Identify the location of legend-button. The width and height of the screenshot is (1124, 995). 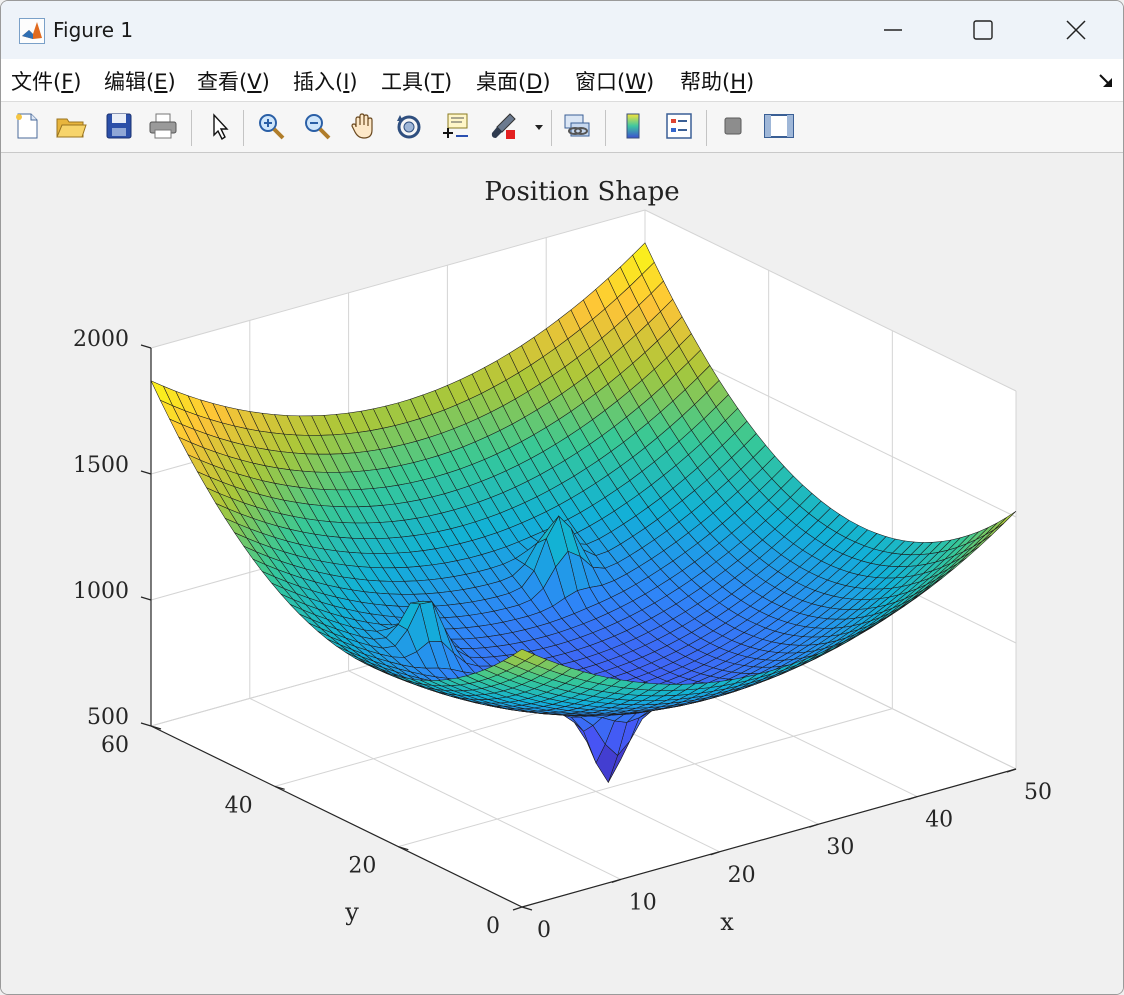
(679, 126).